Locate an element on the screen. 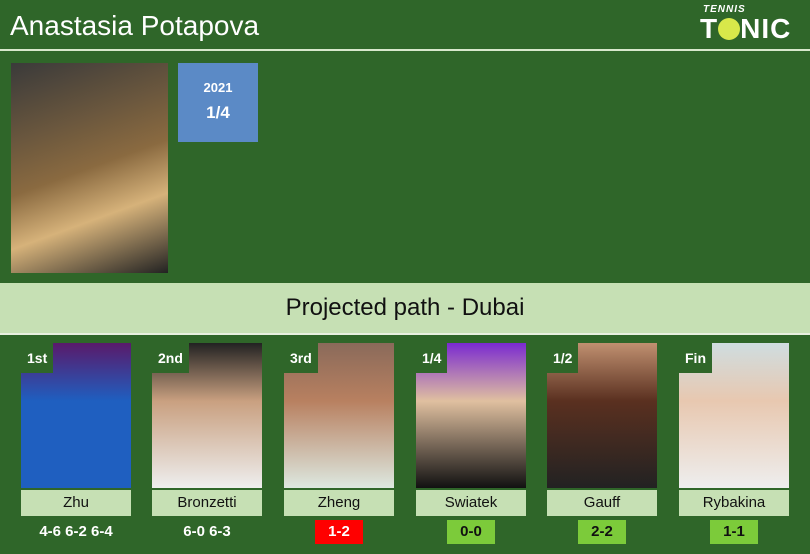 The image size is (810, 554). opponent-card: 1st Zhu 4-6 6-2 6-4 is located at coordinates (76, 443).